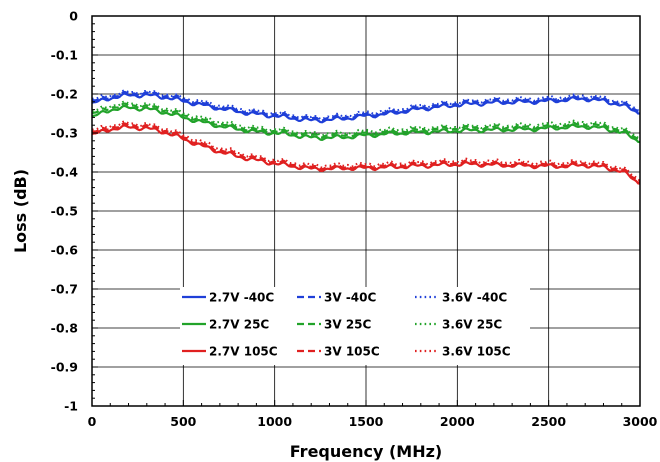 The width and height of the screenshot is (660, 462). What do you see at coordinates (65, 172) in the screenshot?
I see `y-tick-label: -0.4` at bounding box center [65, 172].